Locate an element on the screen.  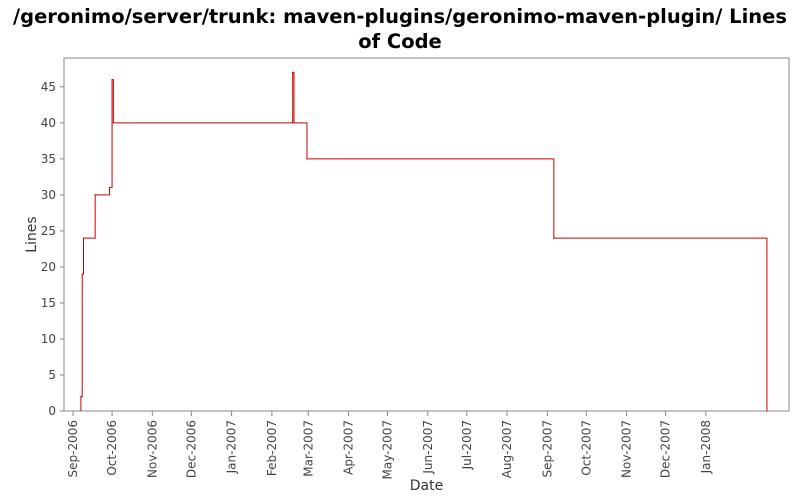
y-tick-label: 30 is located at coordinates (48, 195).